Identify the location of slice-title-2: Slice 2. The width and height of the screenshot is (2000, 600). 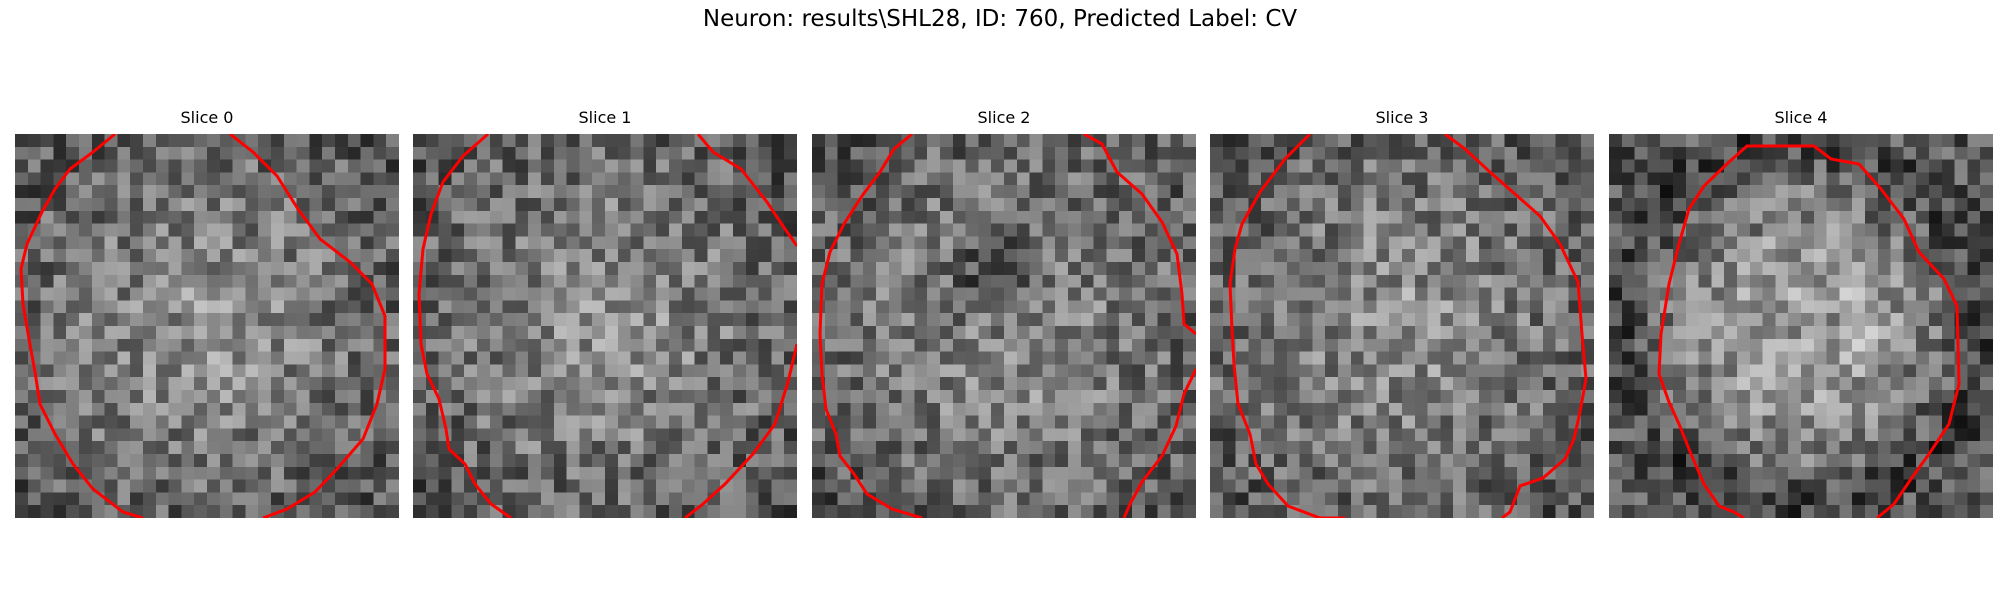
(1004, 117).